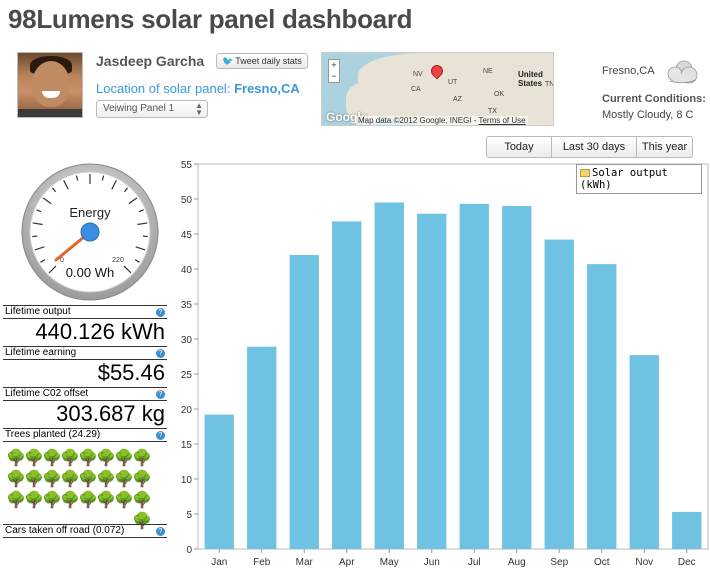 This screenshot has height=580, width=710. Describe the element at coordinates (62, 260) in the screenshot. I see `gauge-min: 0` at that location.